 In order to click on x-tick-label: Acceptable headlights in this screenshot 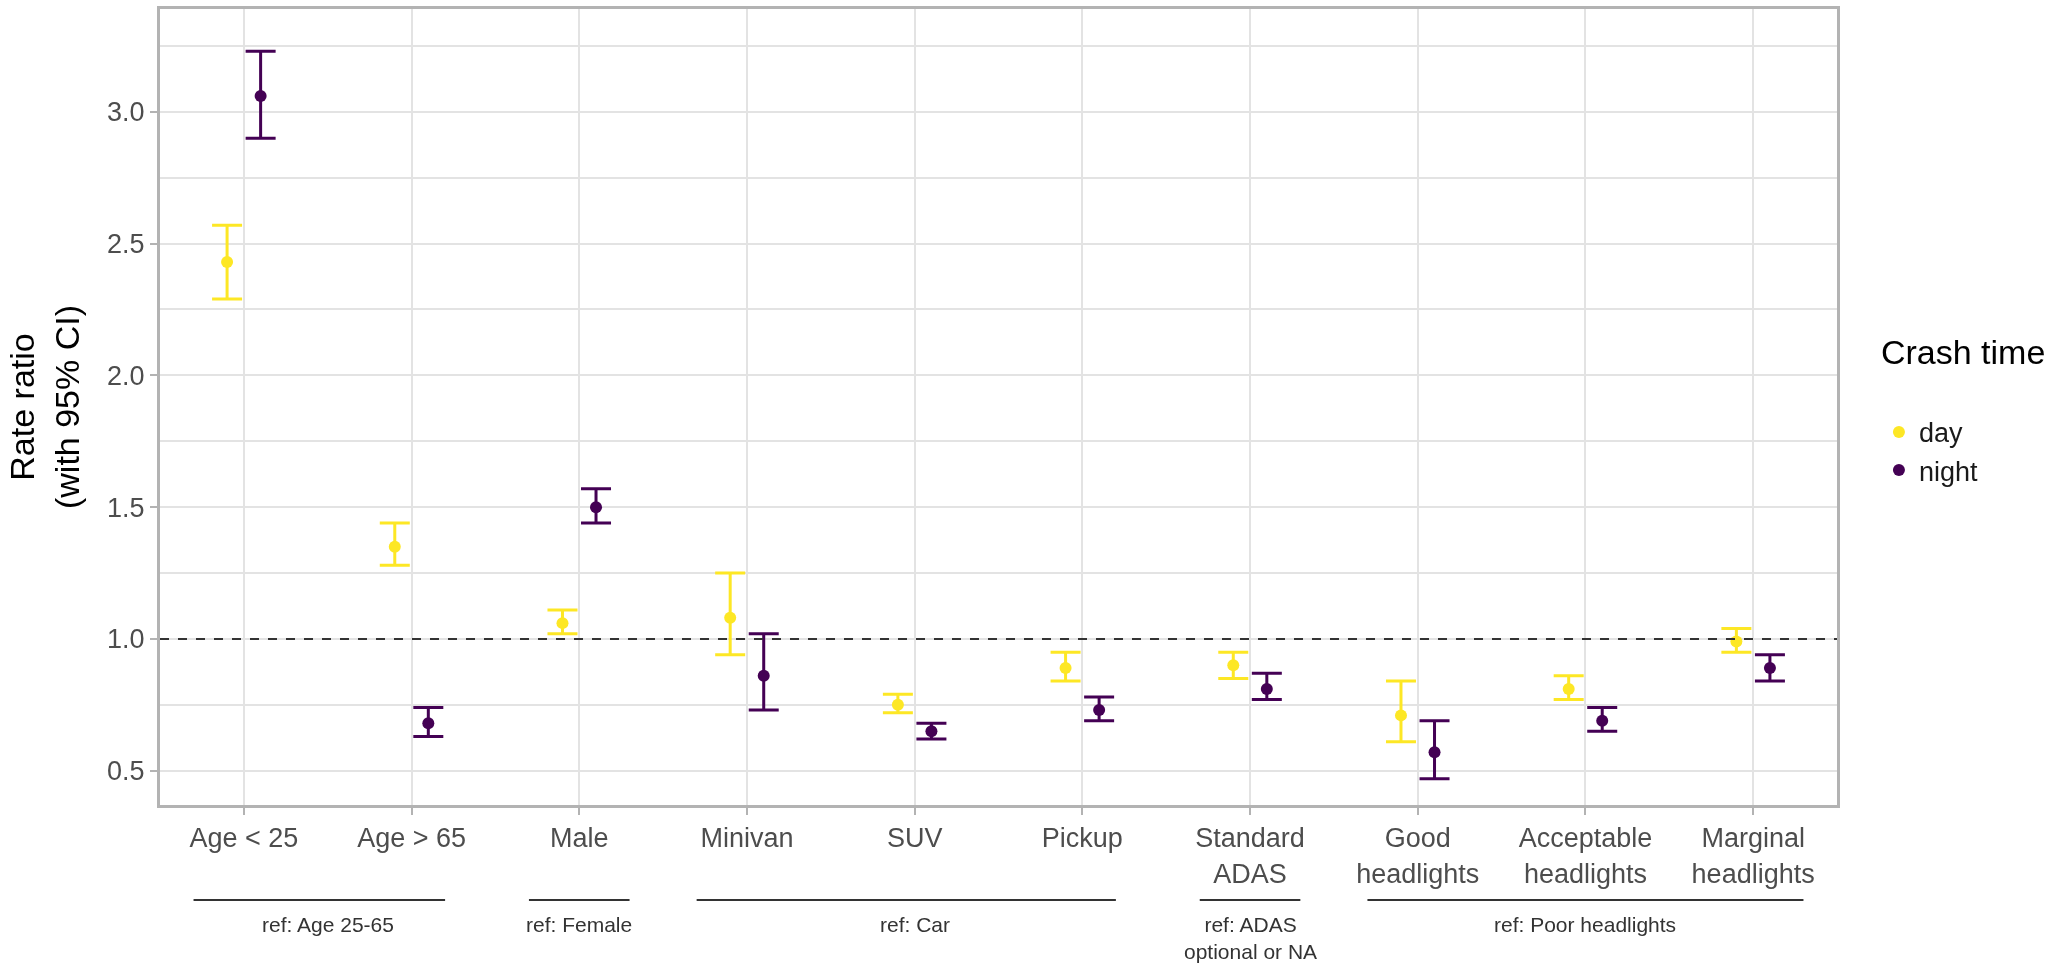, I will do `click(1585, 856)`.